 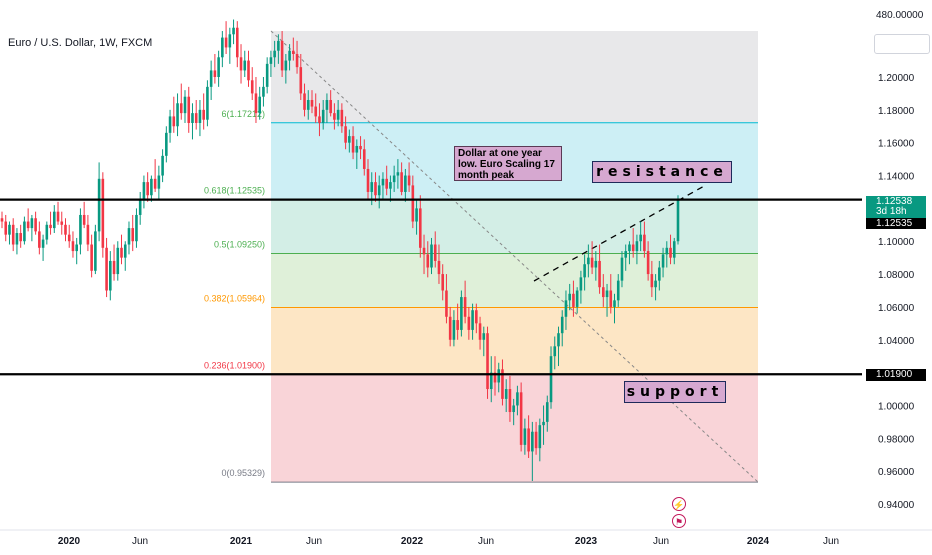 I want to click on y-axis-tick-label: 1.10000, so click(x=896, y=242).